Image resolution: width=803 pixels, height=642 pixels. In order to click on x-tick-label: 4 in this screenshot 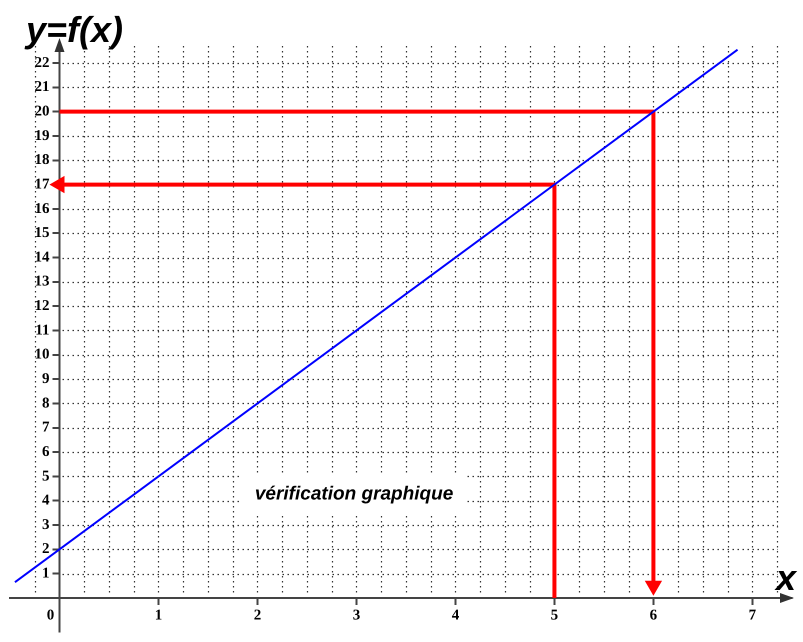, I will do `click(456, 615)`.